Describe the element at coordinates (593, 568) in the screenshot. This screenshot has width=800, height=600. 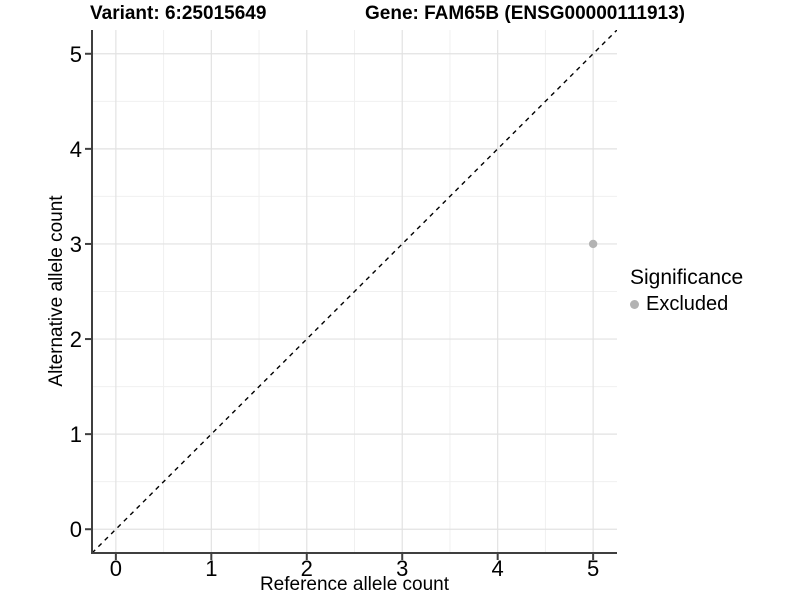
I see `x-tick-label: 5` at that location.